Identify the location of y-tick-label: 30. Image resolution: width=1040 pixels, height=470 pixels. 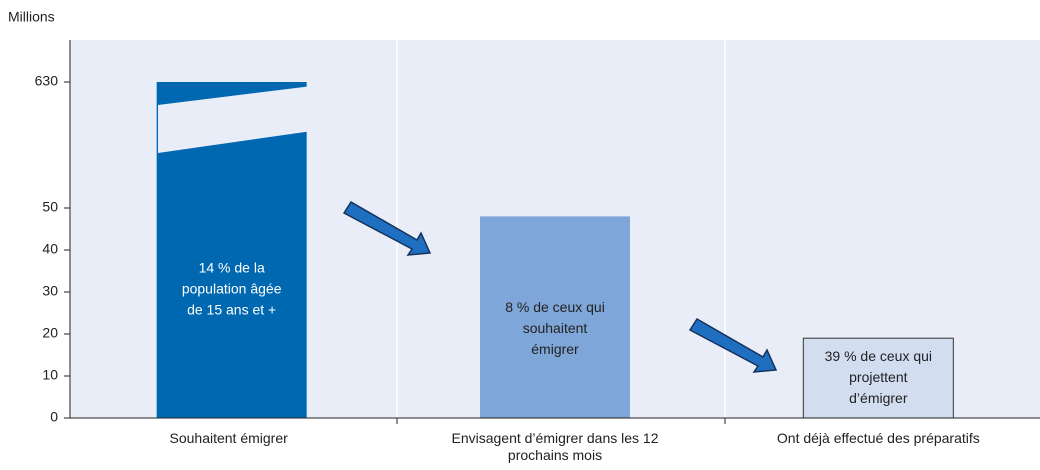
(50, 291).